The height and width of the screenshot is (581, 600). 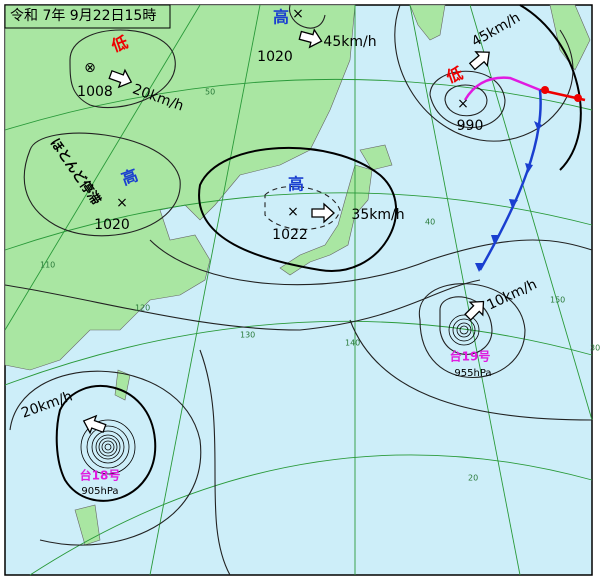 I want to click on center-mark: ⊗, so click(x=90, y=68).